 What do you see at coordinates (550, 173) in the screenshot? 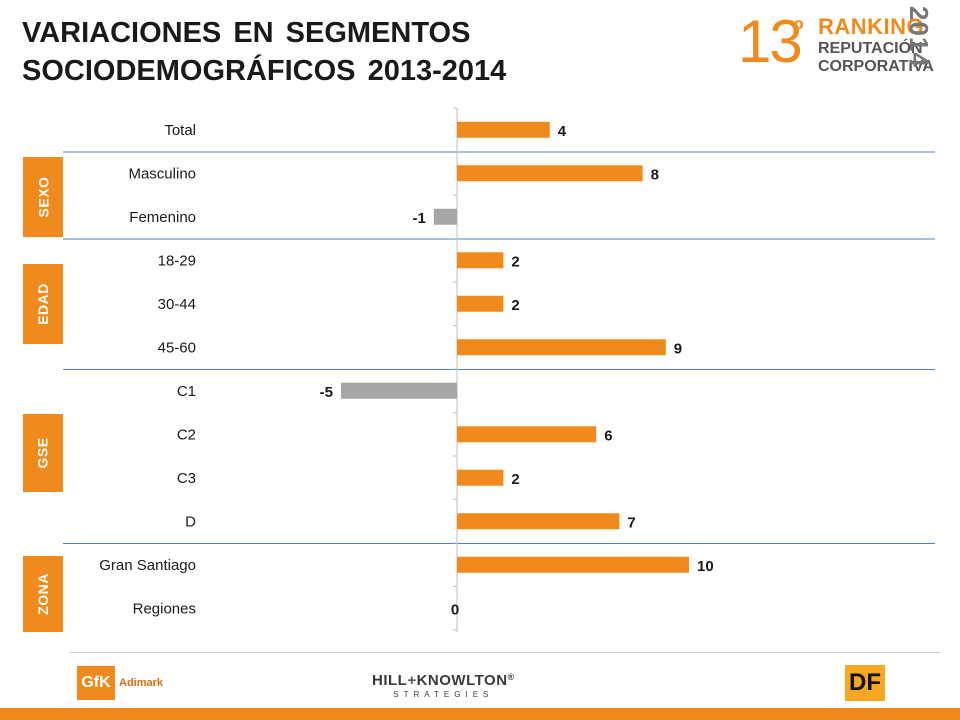
I see `bar-masculino` at bounding box center [550, 173].